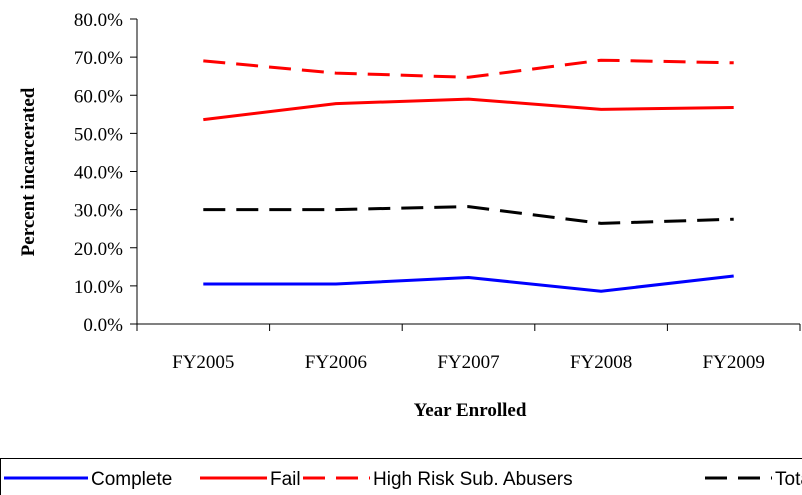 The image size is (802, 495). I want to click on y-tick-label: 80.0%, so click(98, 20).